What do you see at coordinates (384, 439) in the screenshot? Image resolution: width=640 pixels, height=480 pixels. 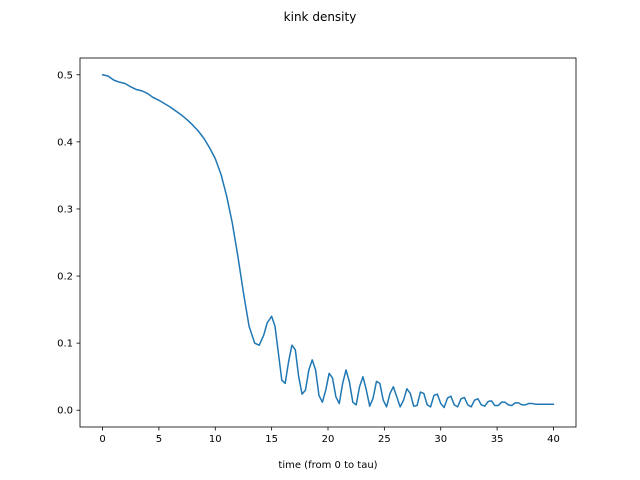 I see `x-tick-label: 25` at bounding box center [384, 439].